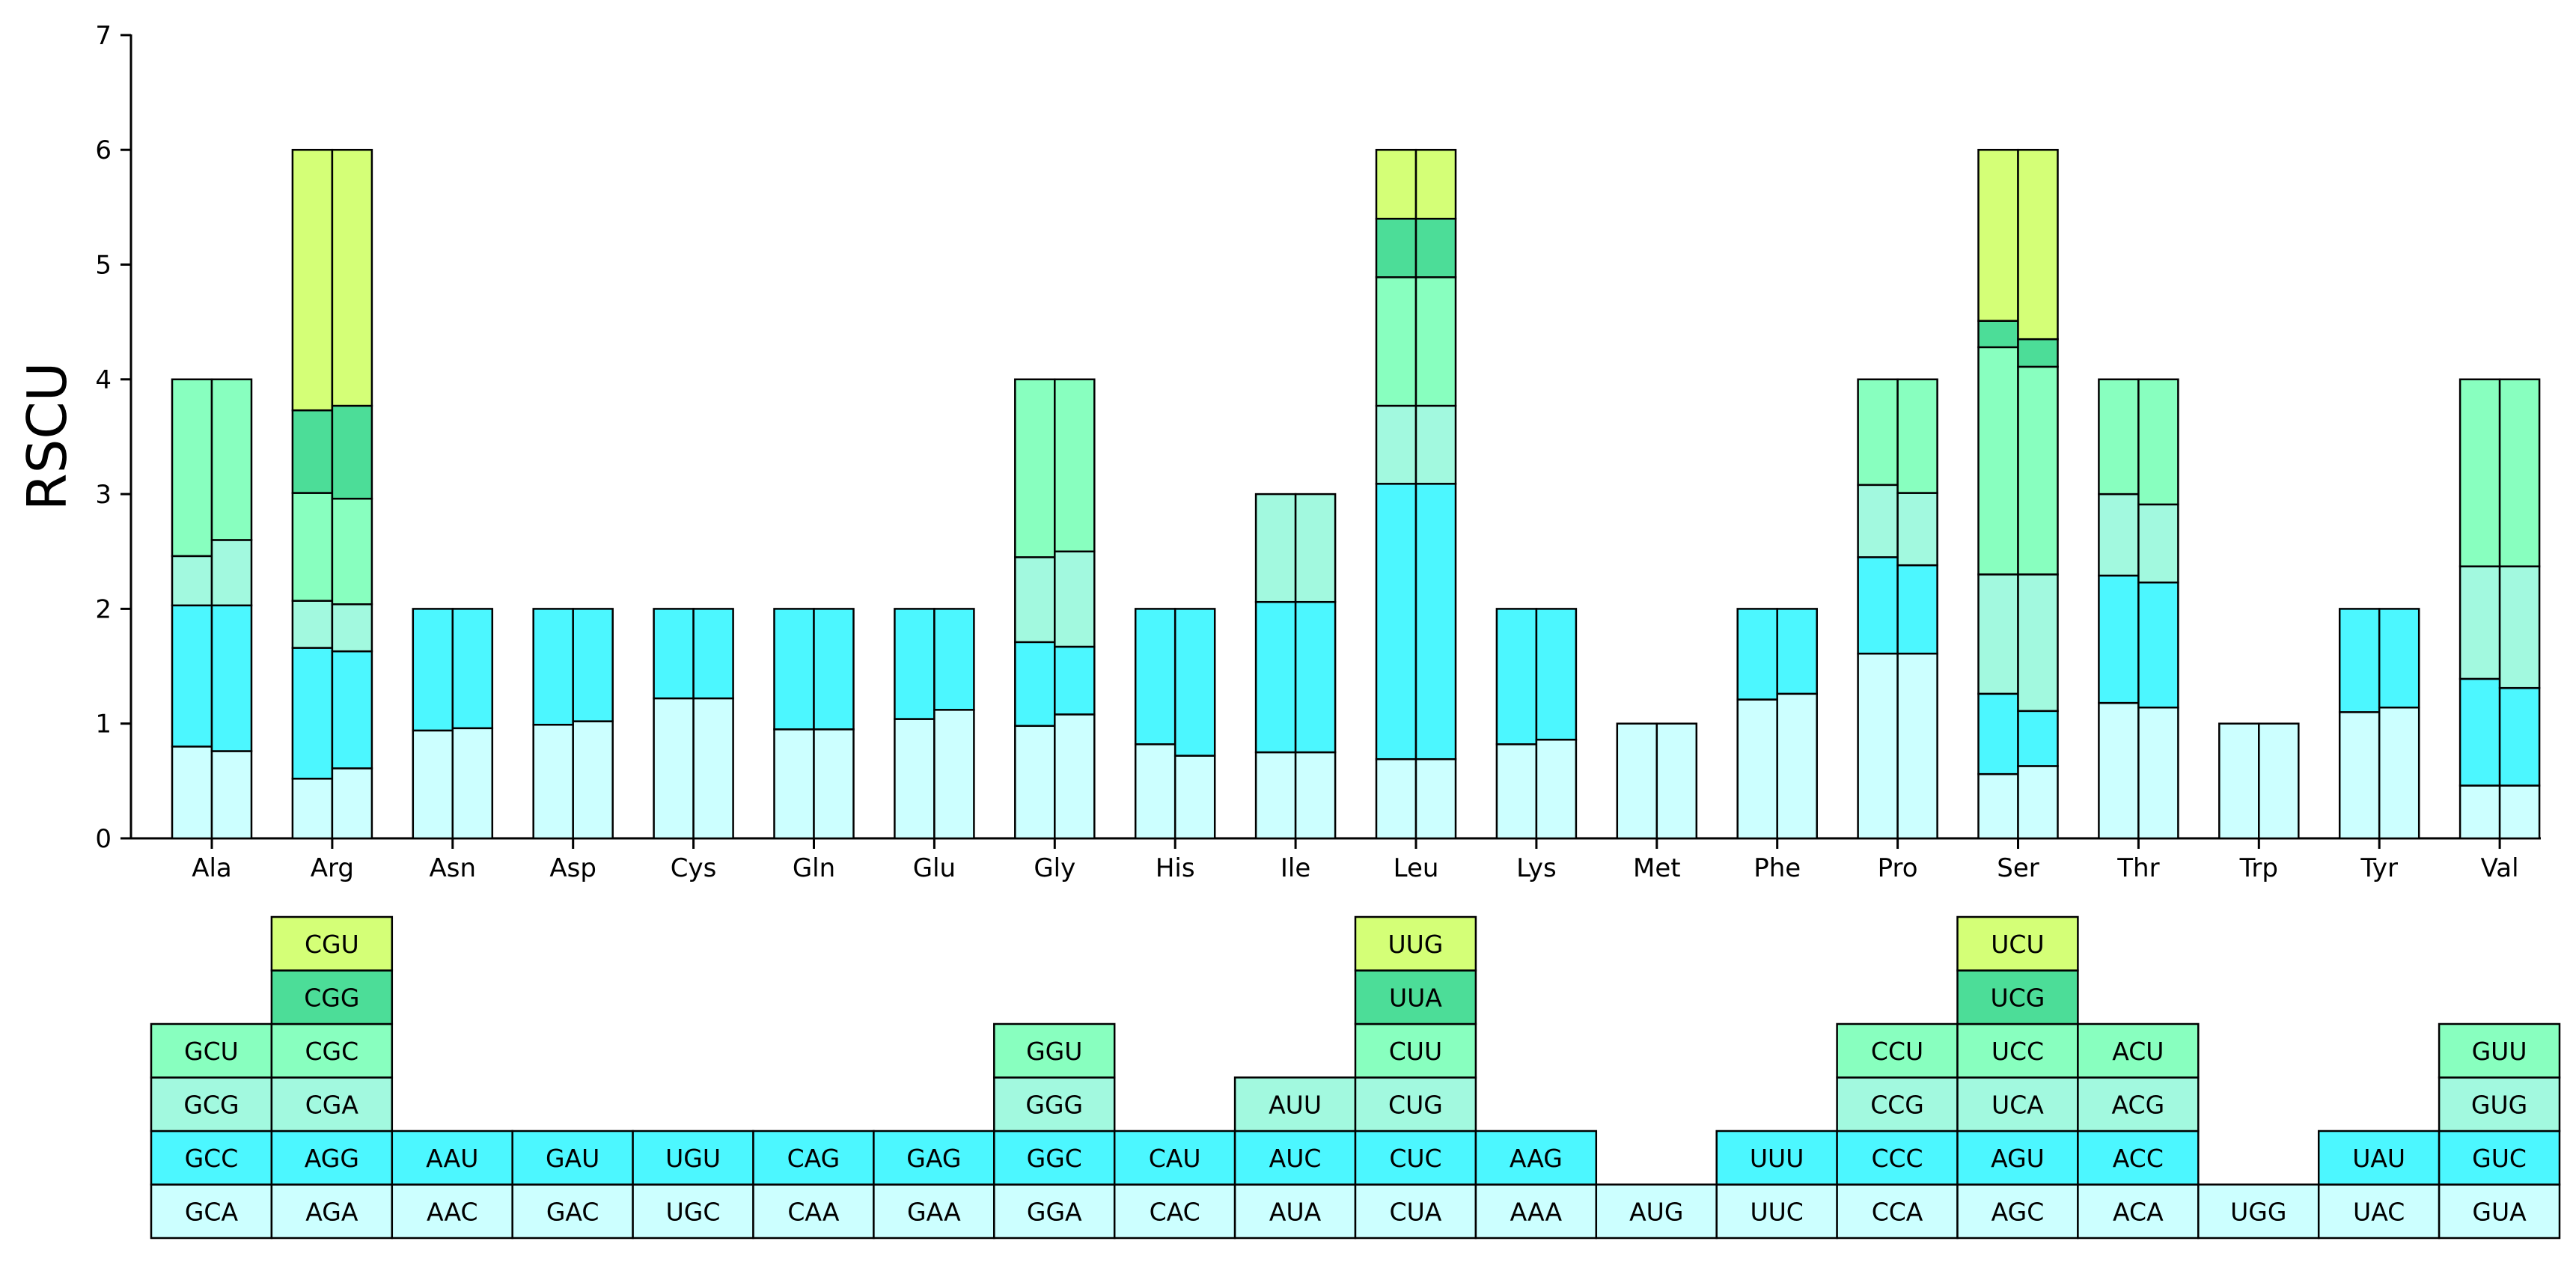 The width and height of the screenshot is (2576, 1262). What do you see at coordinates (1415, 997) in the screenshot?
I see `codon-cell-uua` at bounding box center [1415, 997].